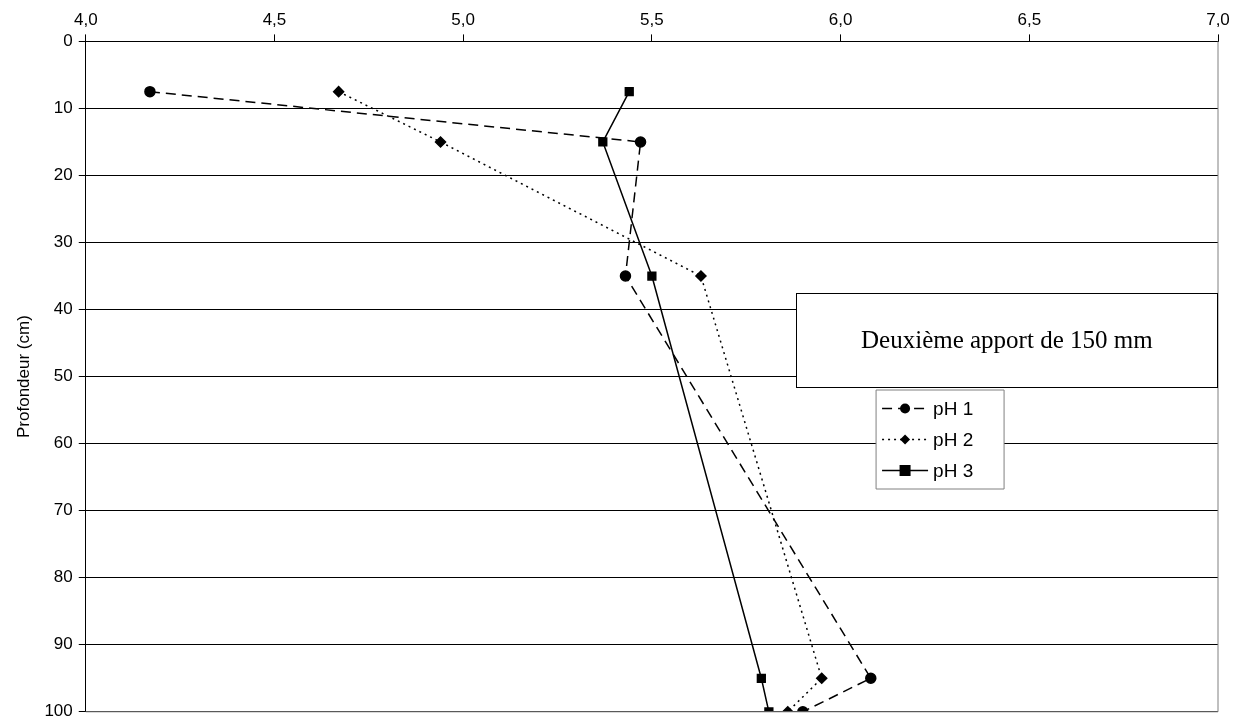 Image resolution: width=1250 pixels, height=728 pixels. I want to click on x-tick-label: 4,0, so click(85, 19).